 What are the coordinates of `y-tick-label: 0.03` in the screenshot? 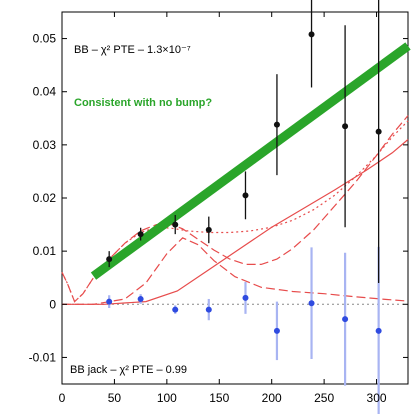 It's located at (45, 145).